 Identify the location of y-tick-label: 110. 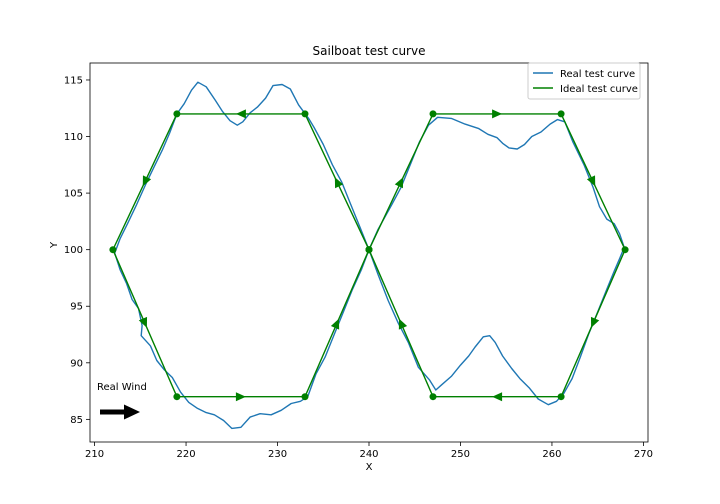
(73, 137).